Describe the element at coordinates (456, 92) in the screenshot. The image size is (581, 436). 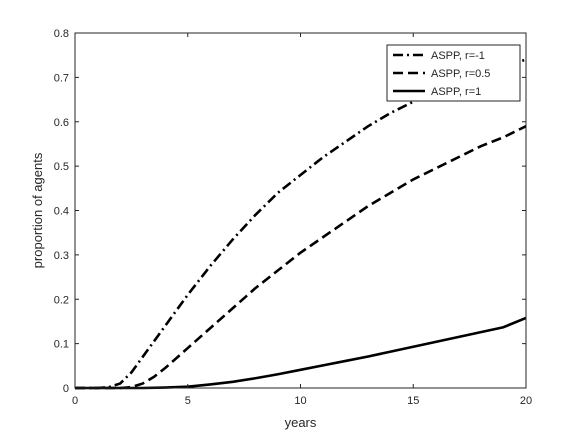
I see `legend-label: ASPP, r=1` at that location.